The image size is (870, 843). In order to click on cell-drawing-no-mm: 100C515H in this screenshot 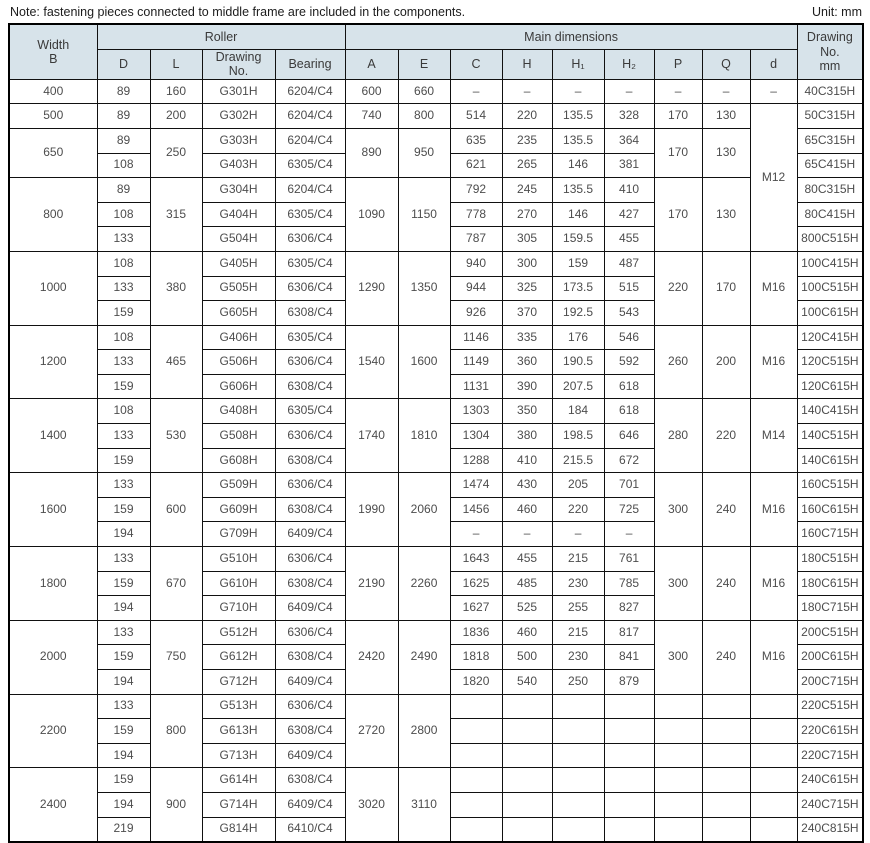, I will do `click(830, 288)`.